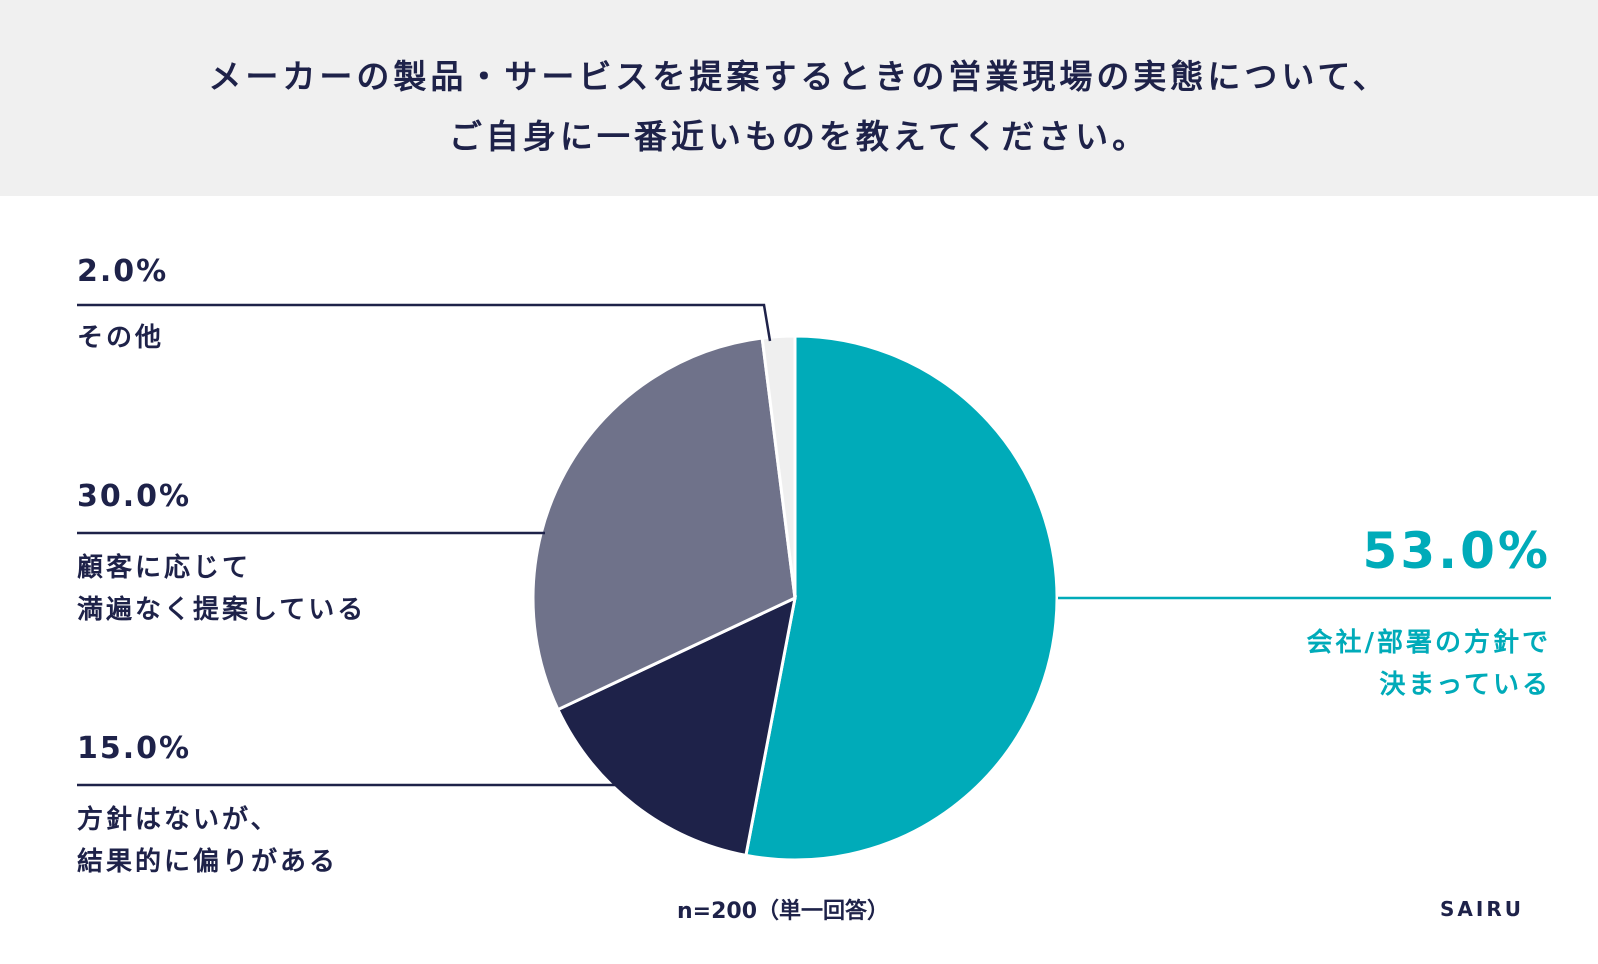  Describe the element at coordinates (799, 136) in the screenshot. I see `chart-title-line-2: ご自身に一番近いものを教えてください。` at that location.